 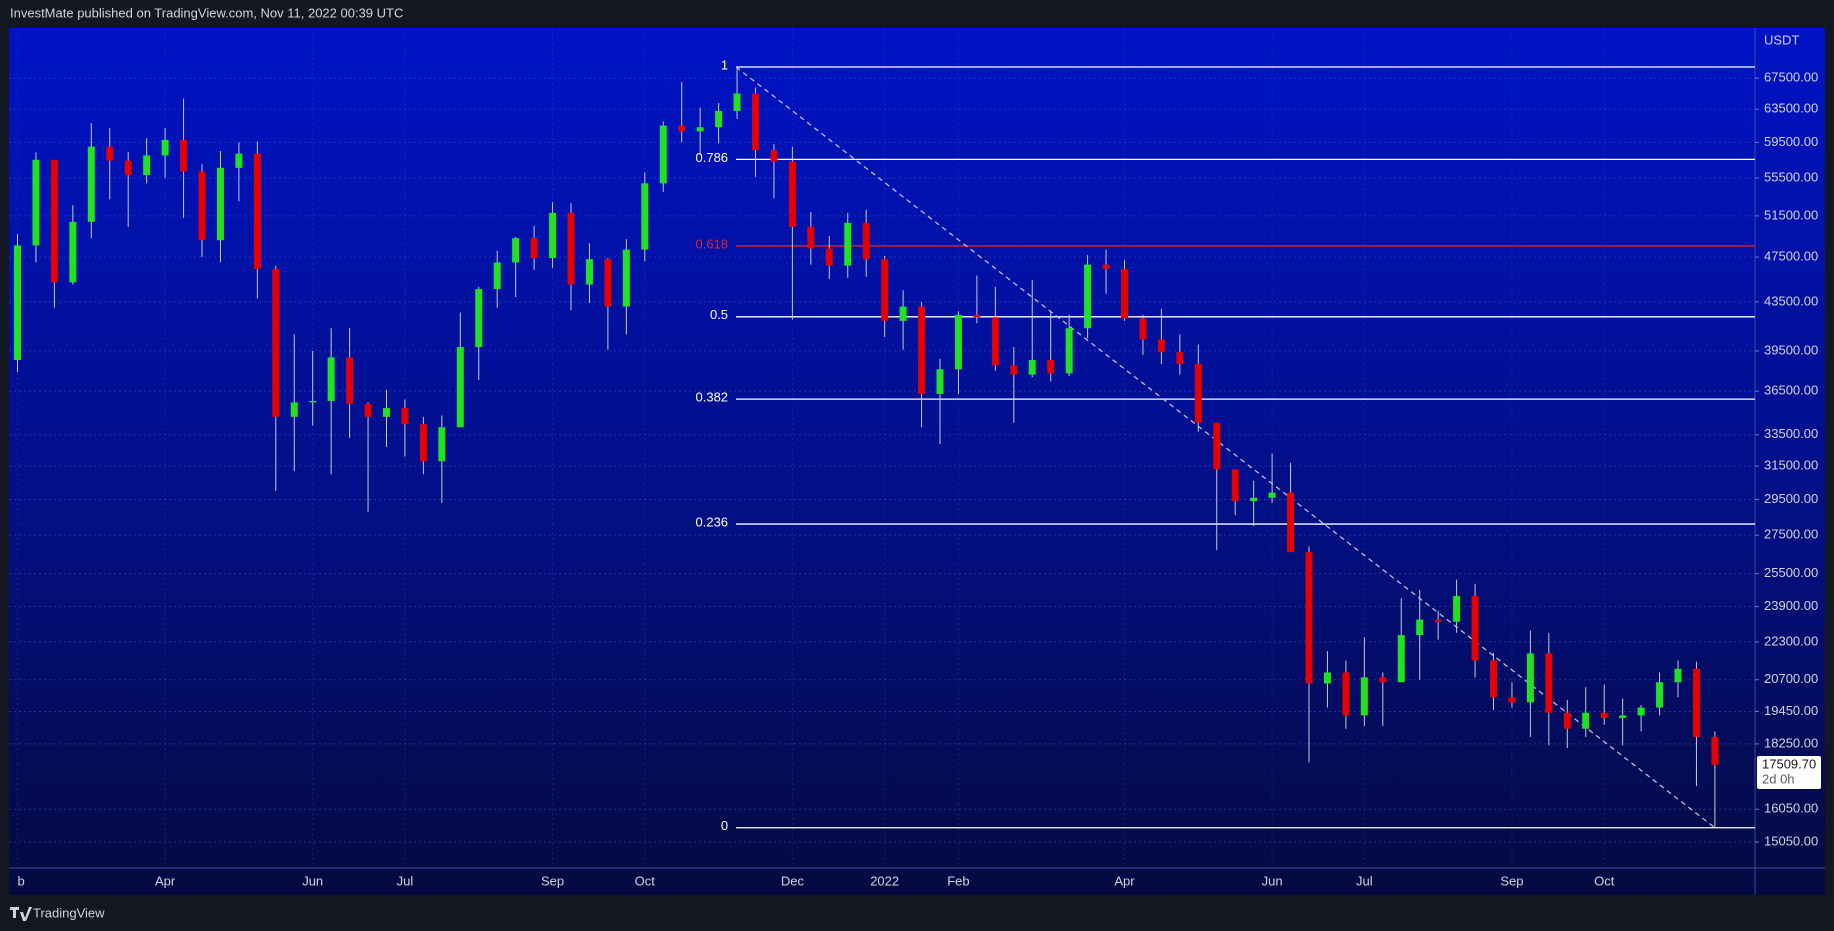 I want to click on x-tick-label: 2022, so click(x=884, y=880).